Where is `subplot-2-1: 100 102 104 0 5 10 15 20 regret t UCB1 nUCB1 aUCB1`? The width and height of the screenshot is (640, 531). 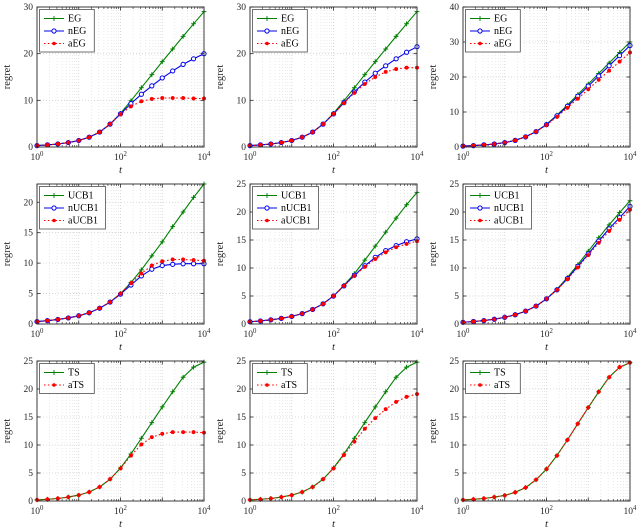
subplot-2-1: 100 102 104 0 5 10 15 20 regret t UCB1 nUCB1 aUCB1 is located at coordinates (106, 265).